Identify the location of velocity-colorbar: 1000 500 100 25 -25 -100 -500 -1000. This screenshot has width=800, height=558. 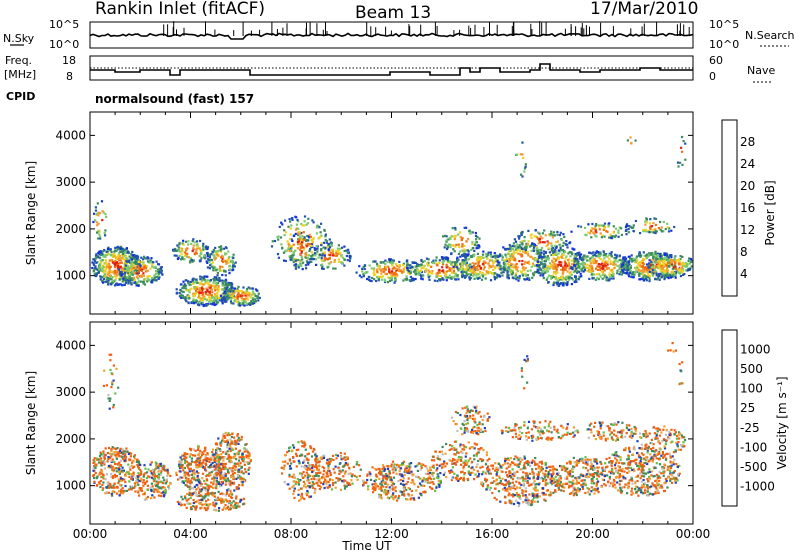
(748, 418).